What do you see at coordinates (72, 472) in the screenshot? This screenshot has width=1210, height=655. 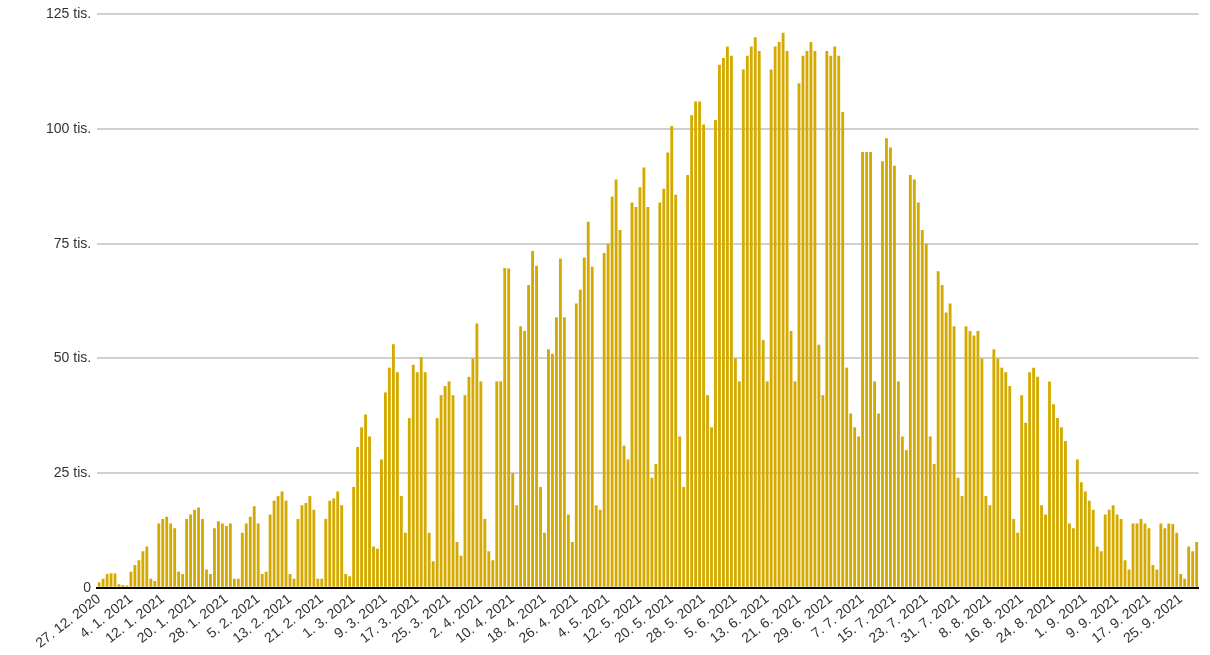 I see `y-tick-label: 25 tis.` at bounding box center [72, 472].